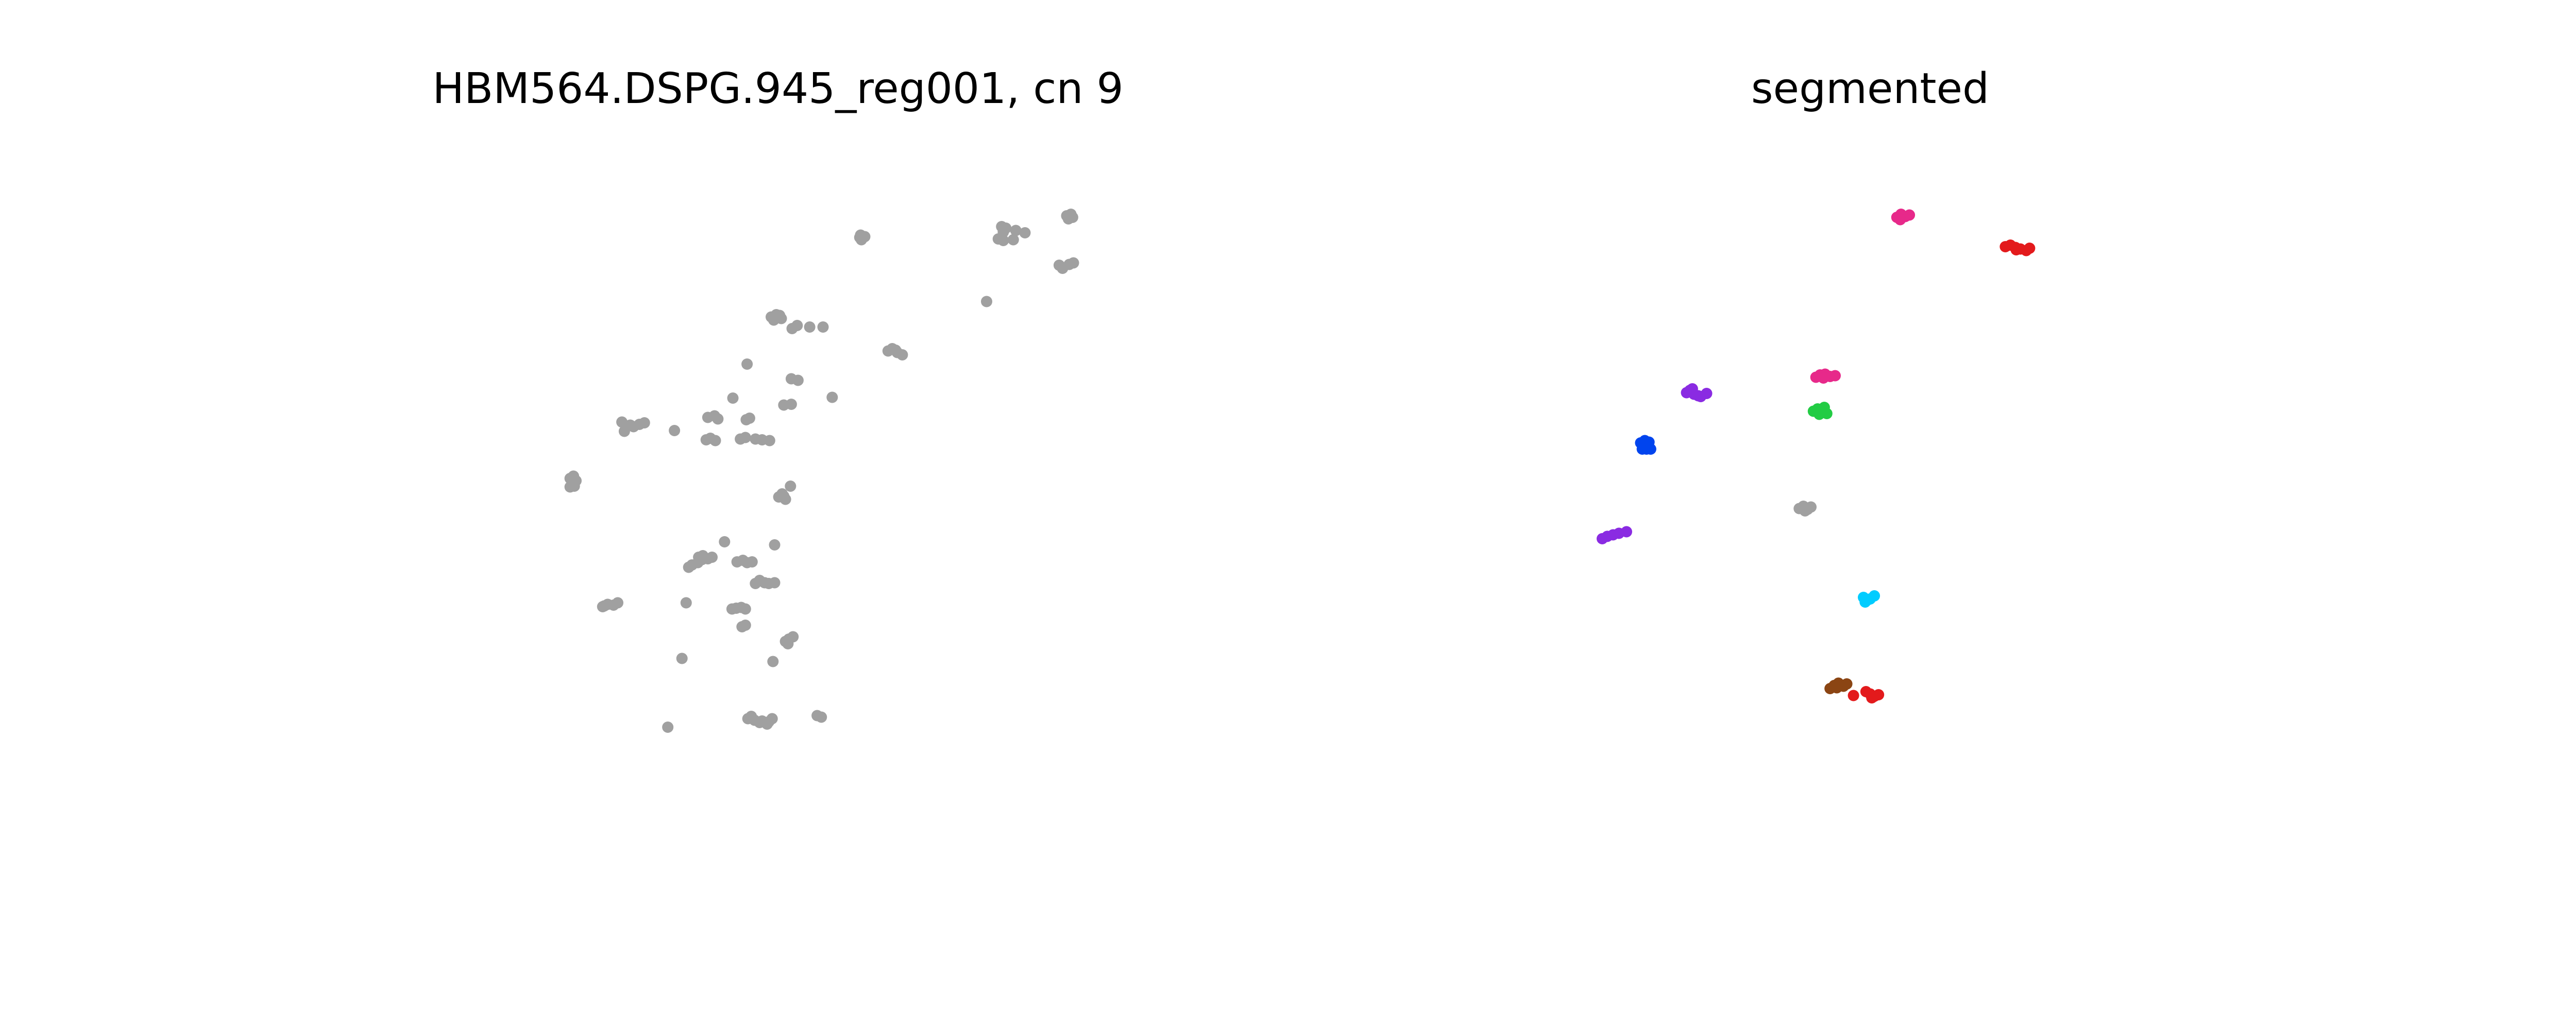  What do you see at coordinates (821, 471) in the screenshot?
I see `panel-left-points` at bounding box center [821, 471].